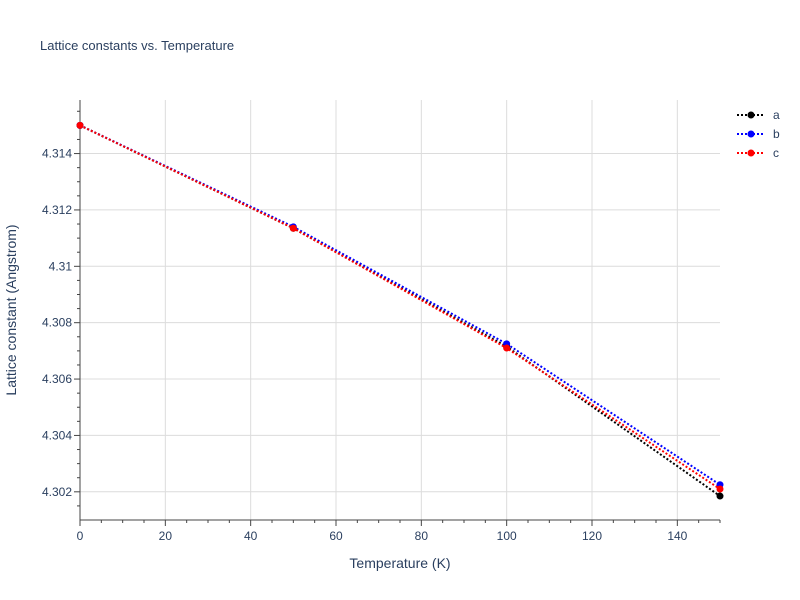  Describe the element at coordinates (166, 536) in the screenshot. I see `x-tick-label: 20` at that location.